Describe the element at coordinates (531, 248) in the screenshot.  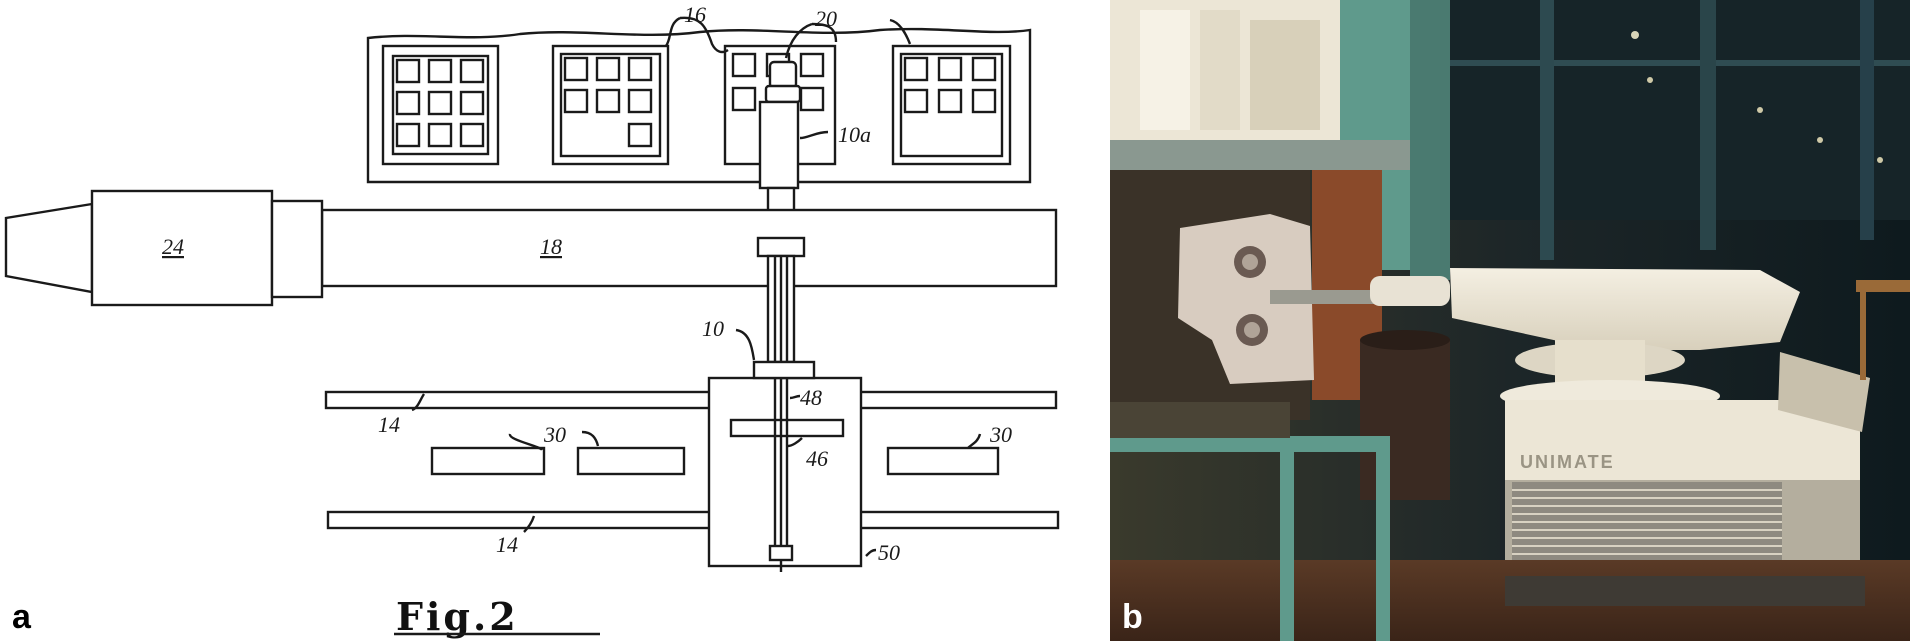
I see `transfer-beam` at that location.